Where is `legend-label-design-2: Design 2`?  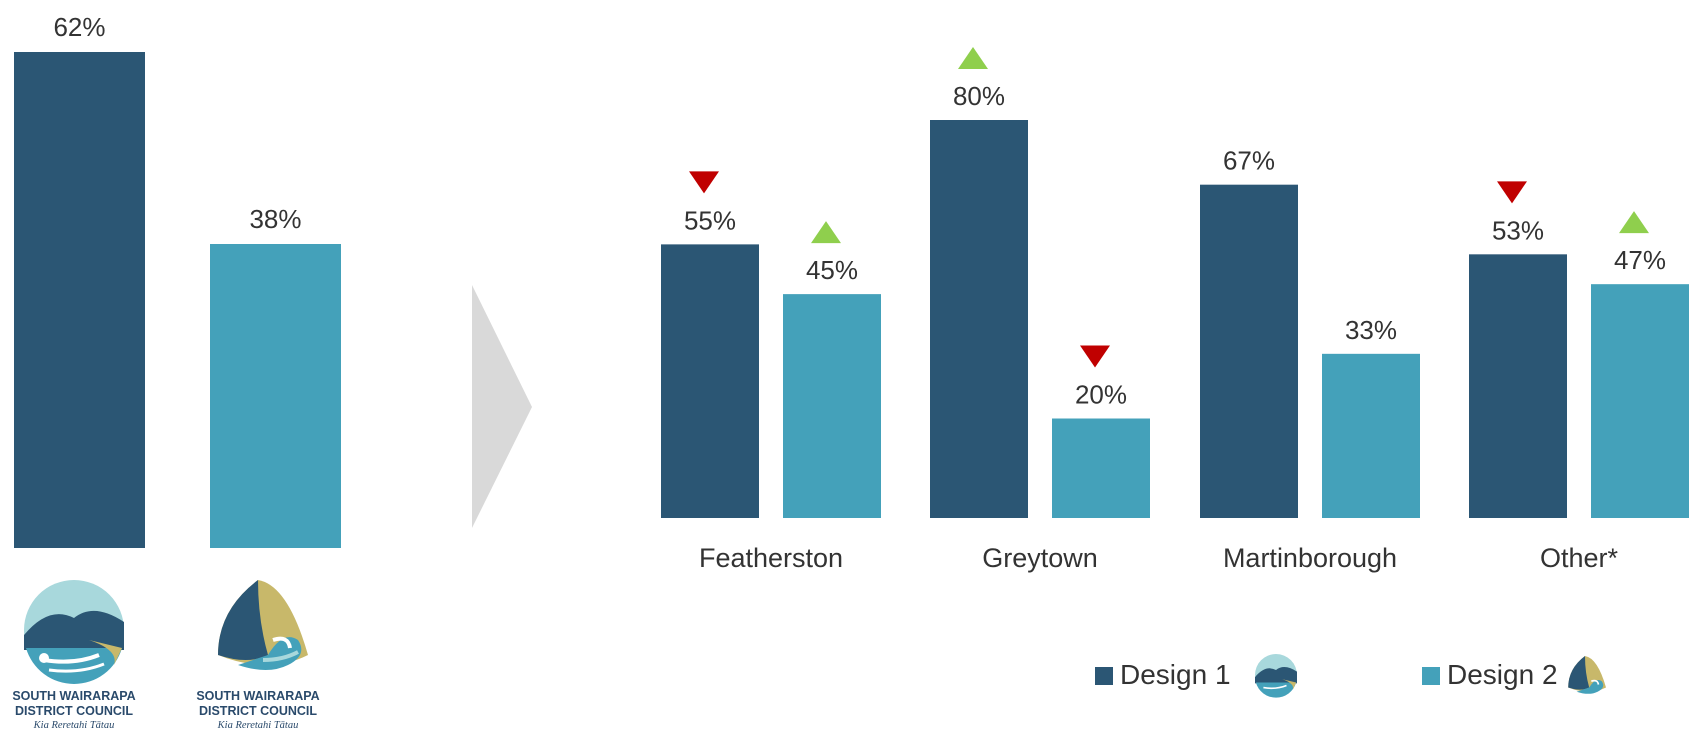
legend-label-design-2: Design 2 is located at coordinates (1502, 674).